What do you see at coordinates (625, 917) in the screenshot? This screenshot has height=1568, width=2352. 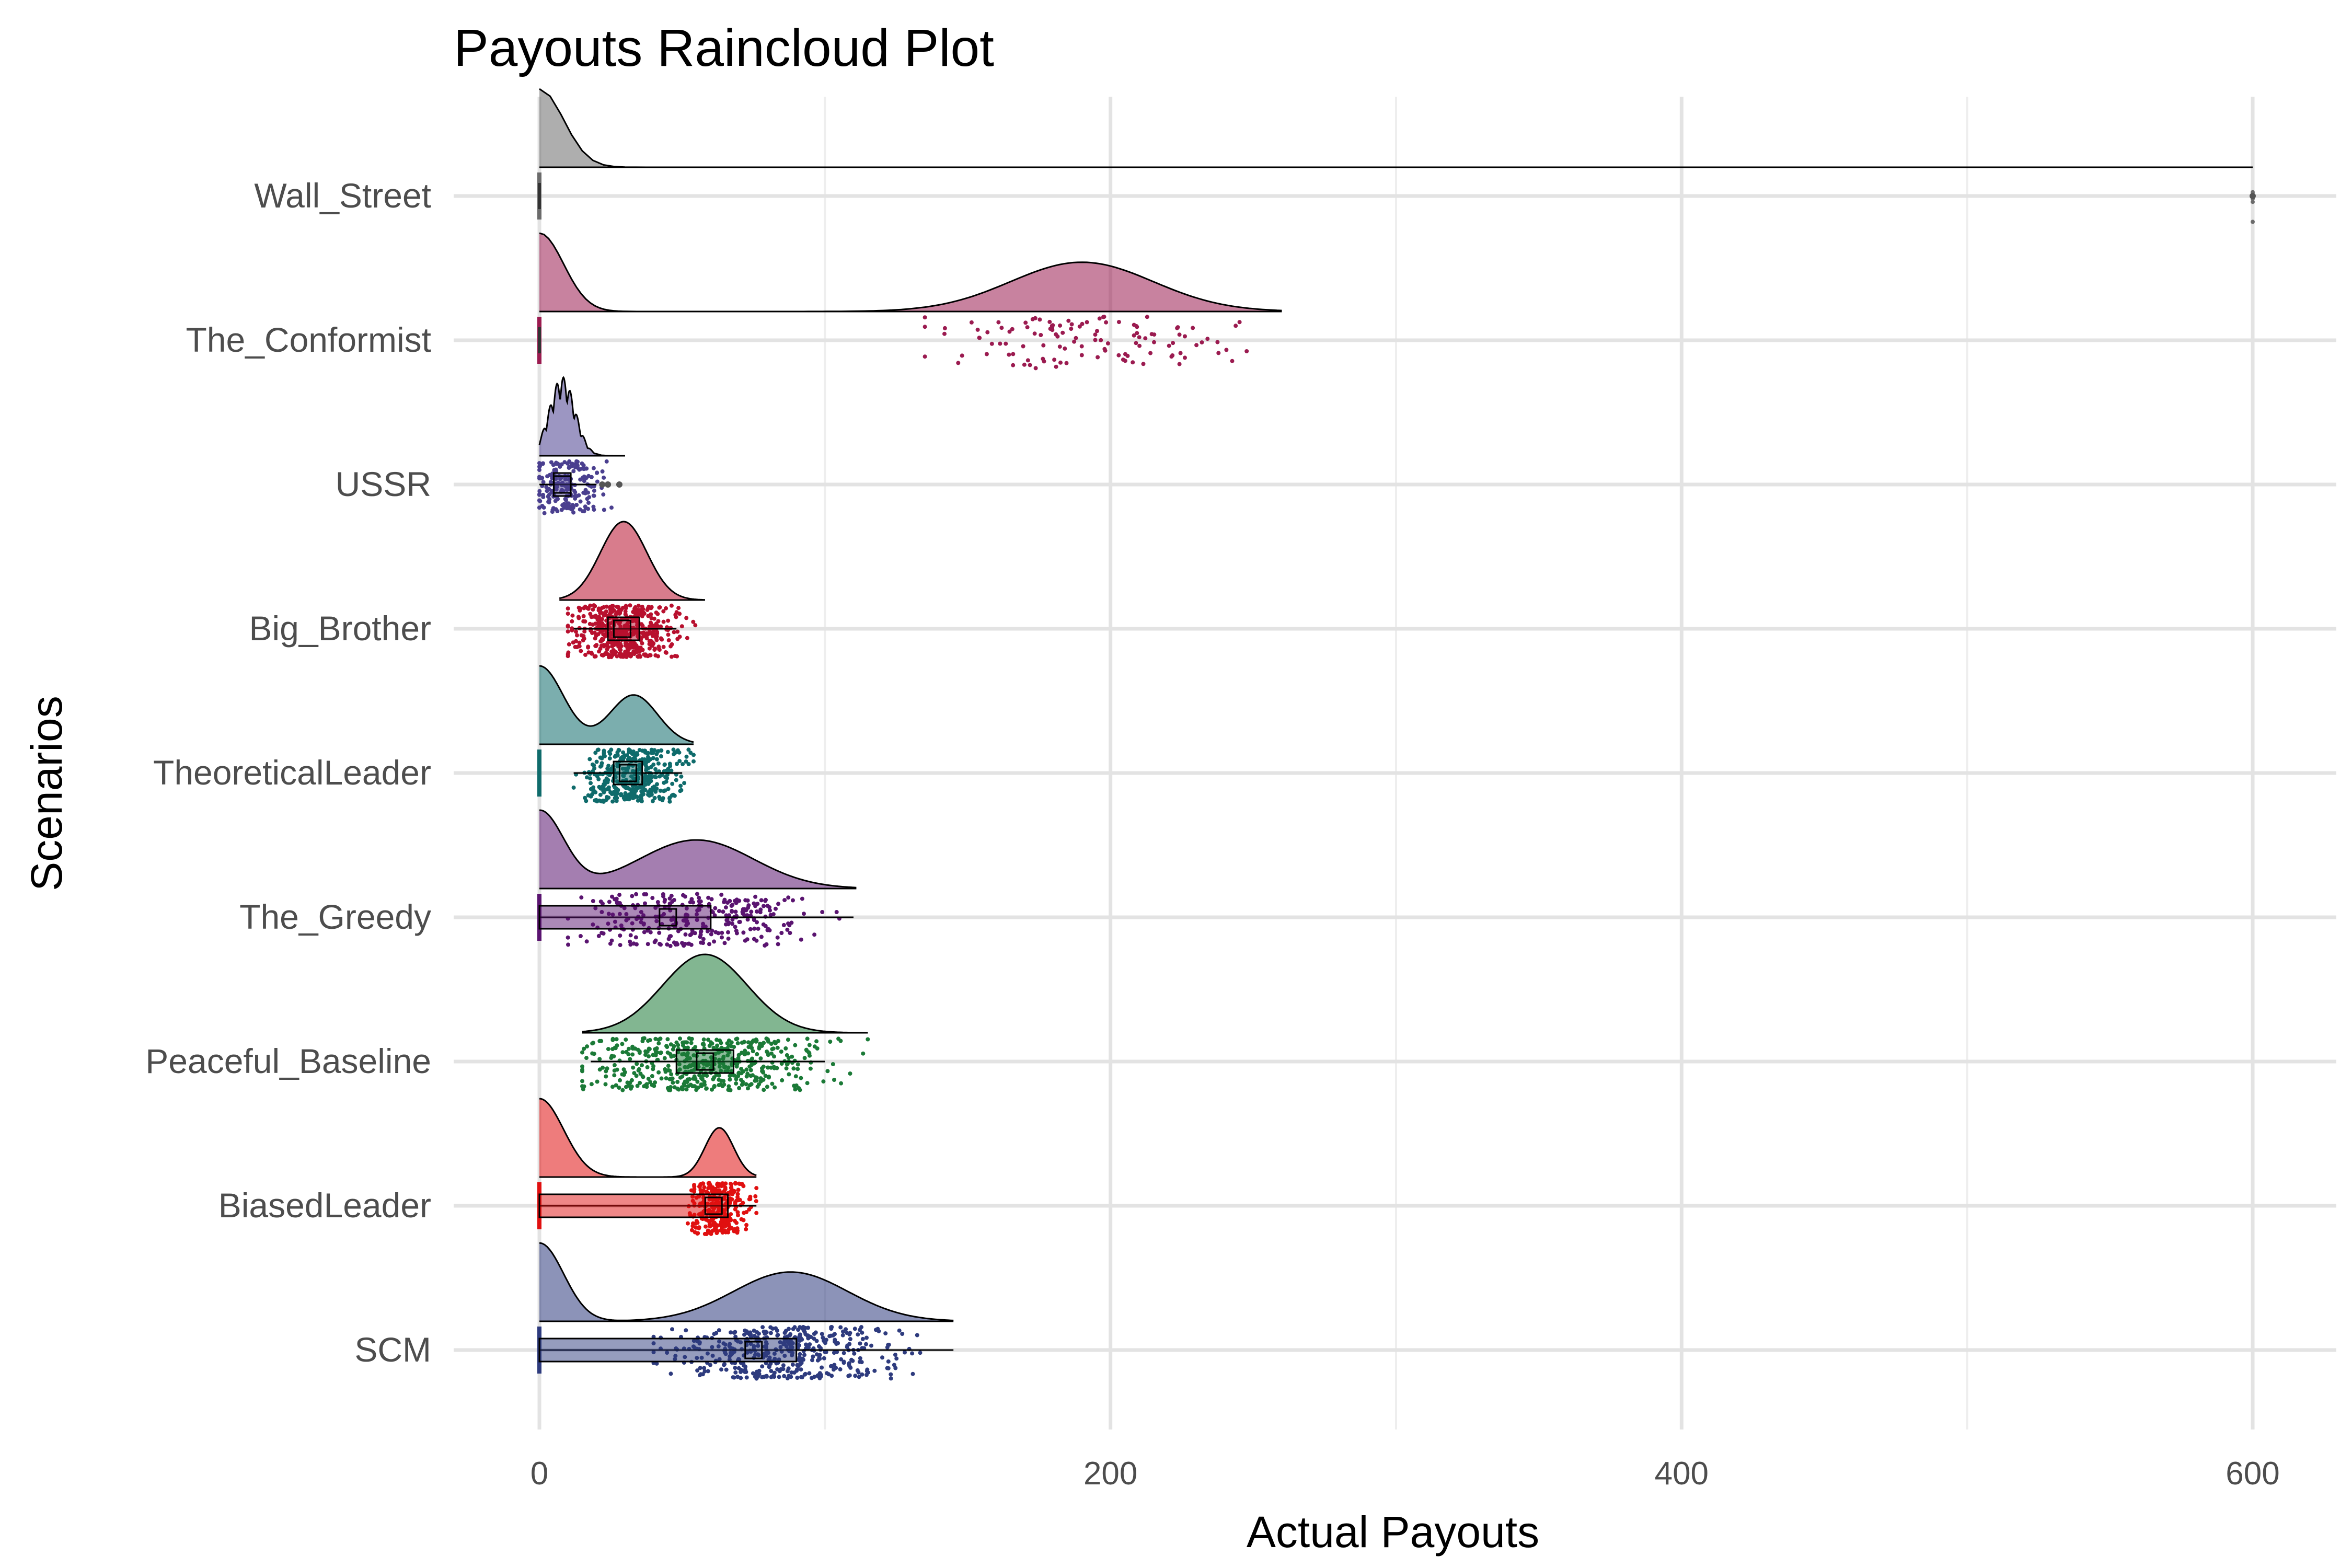 I see `box` at bounding box center [625, 917].